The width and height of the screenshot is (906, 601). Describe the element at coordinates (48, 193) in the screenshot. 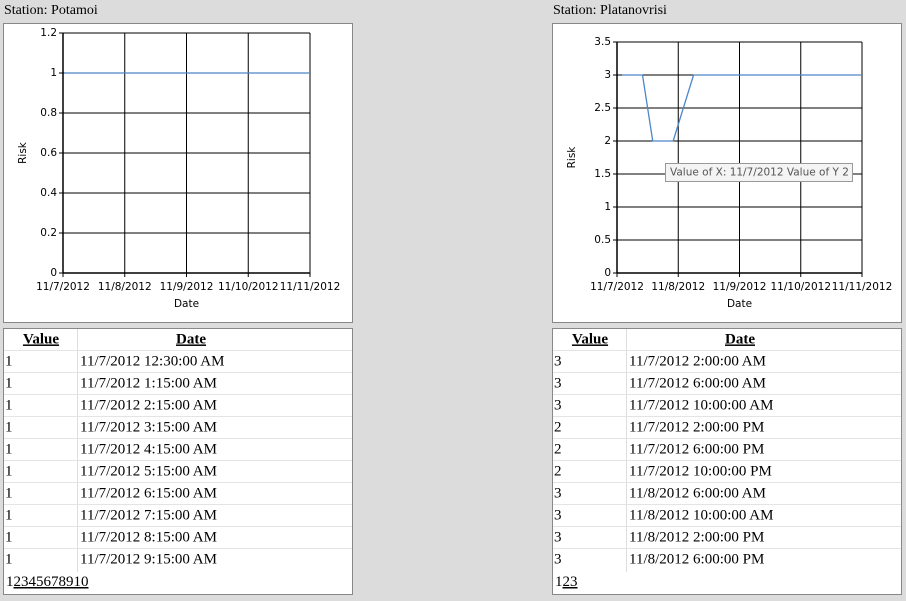

I see `y-tick-label: 0.4` at that location.